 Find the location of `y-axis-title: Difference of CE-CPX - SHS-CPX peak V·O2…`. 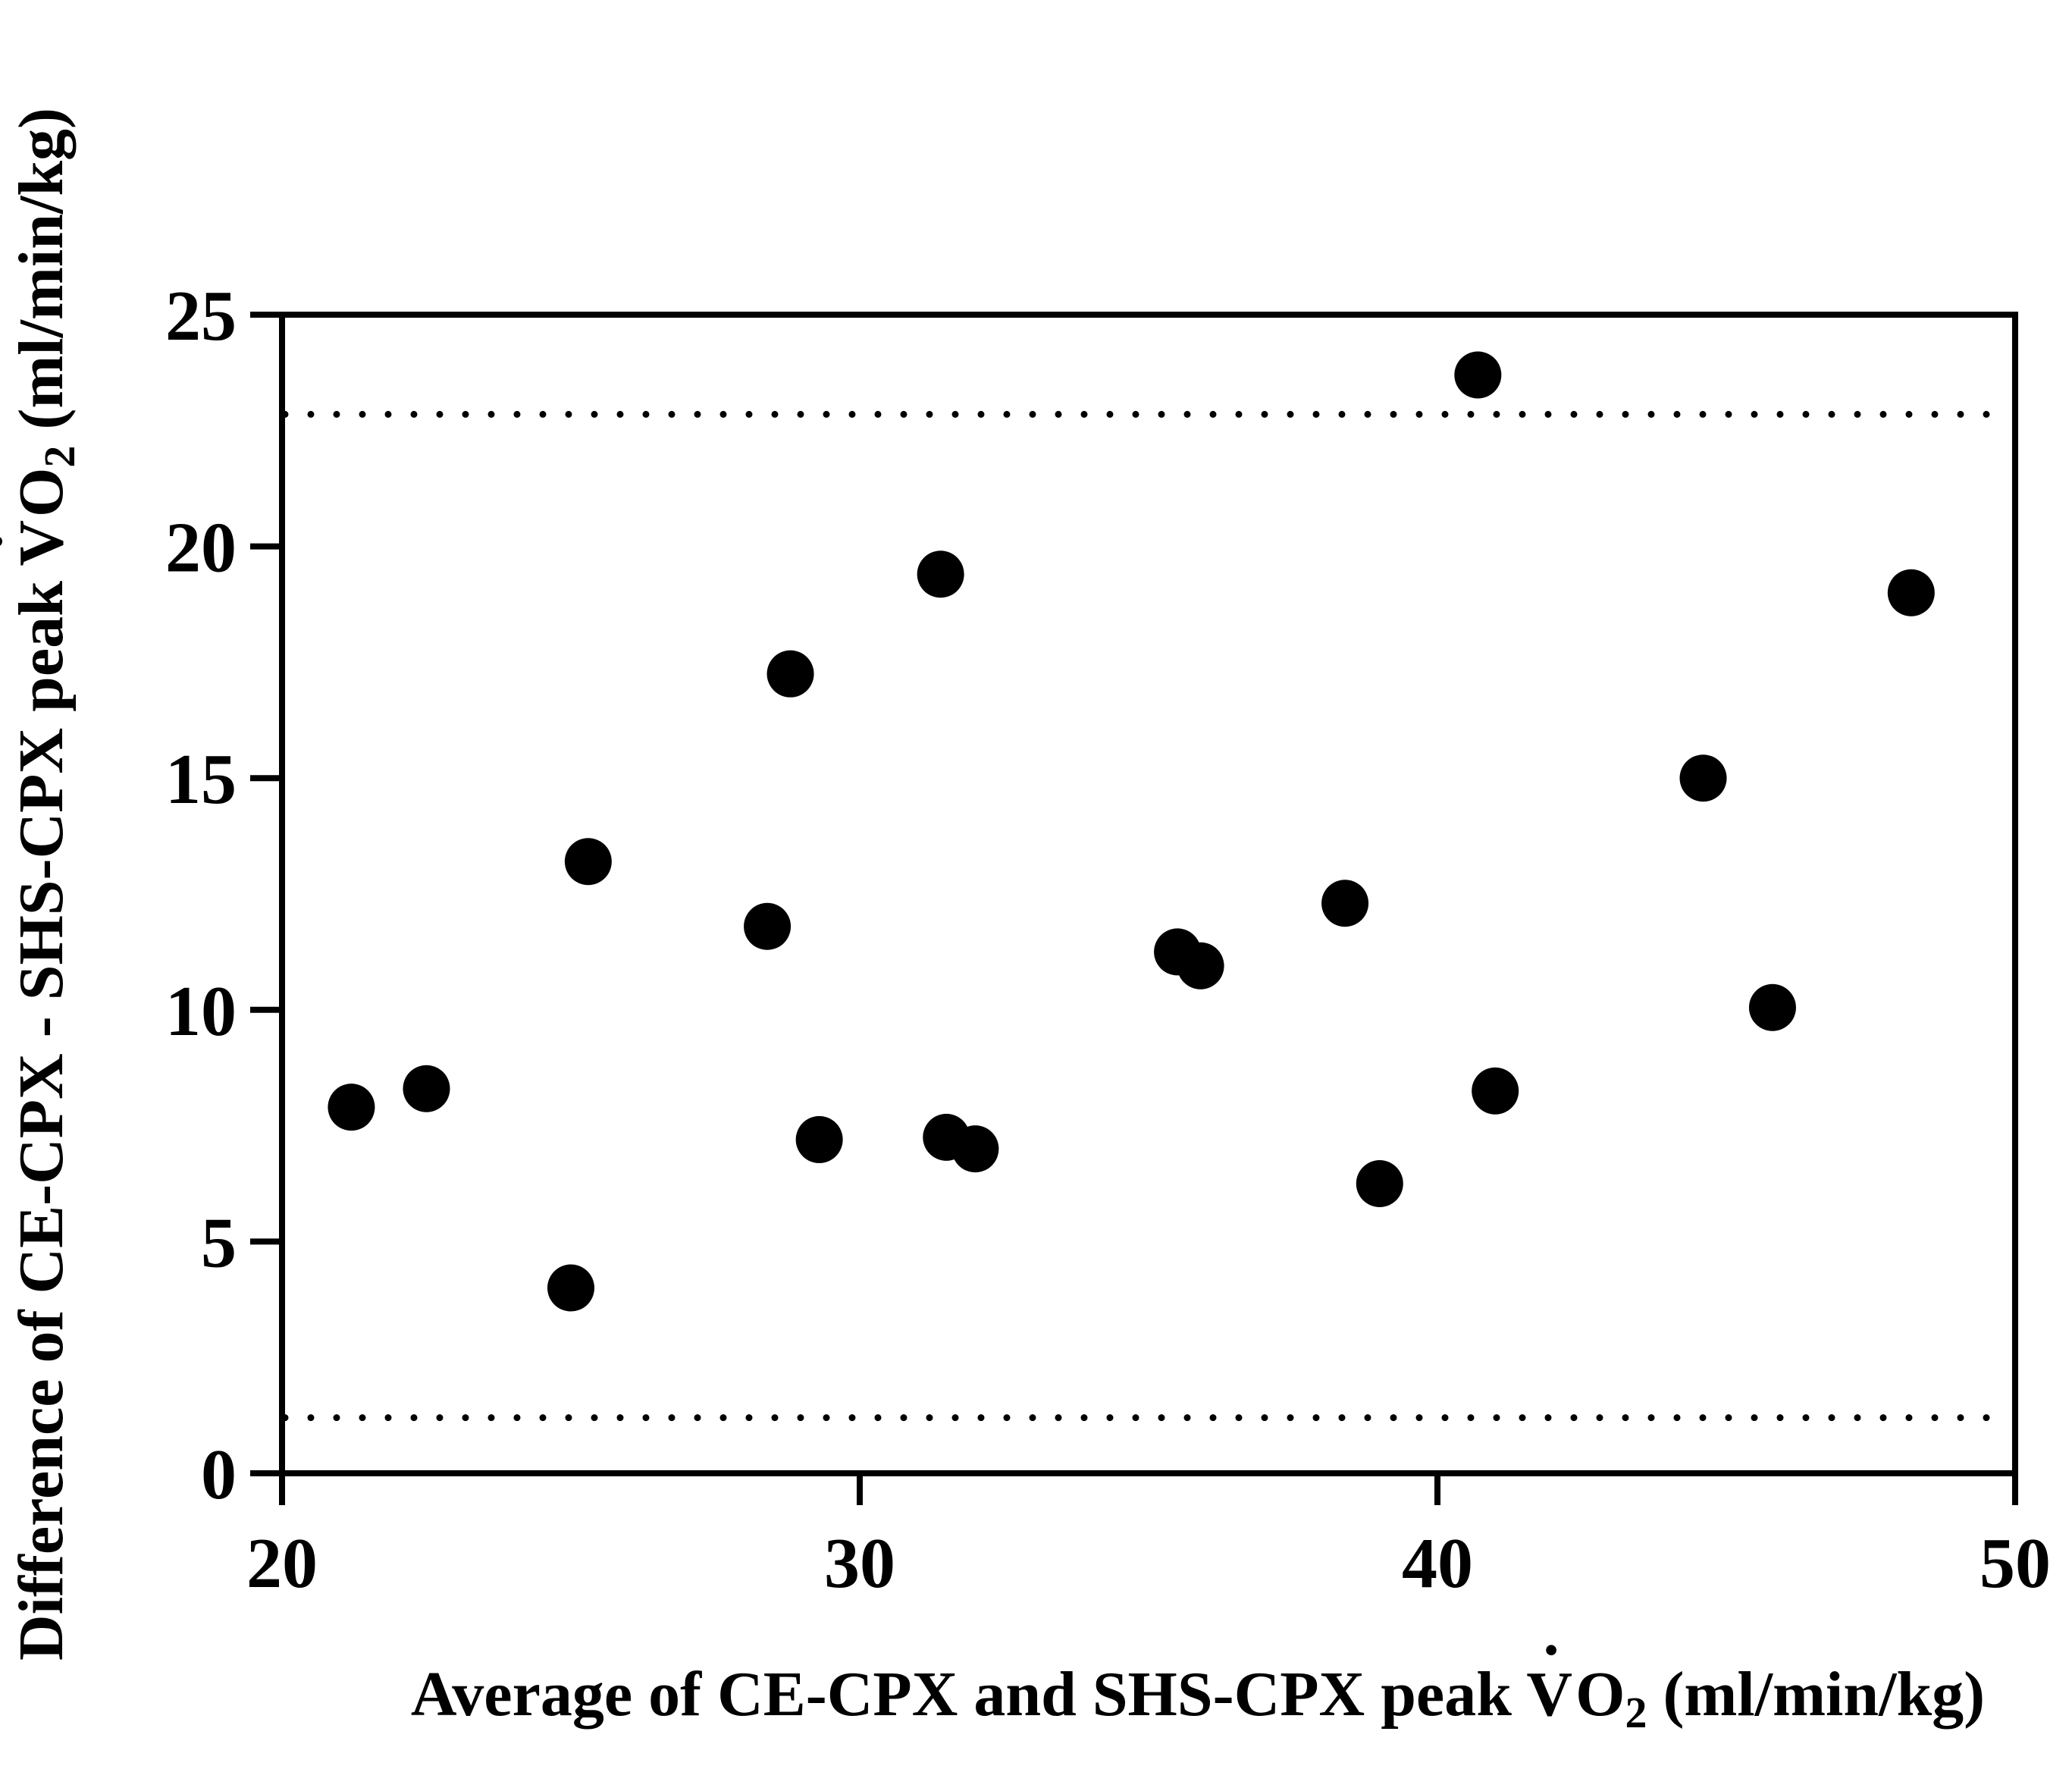

y-axis-title: Difference of CE-CPX - SHS-CPX peak V·O2… is located at coordinates (42, 884).